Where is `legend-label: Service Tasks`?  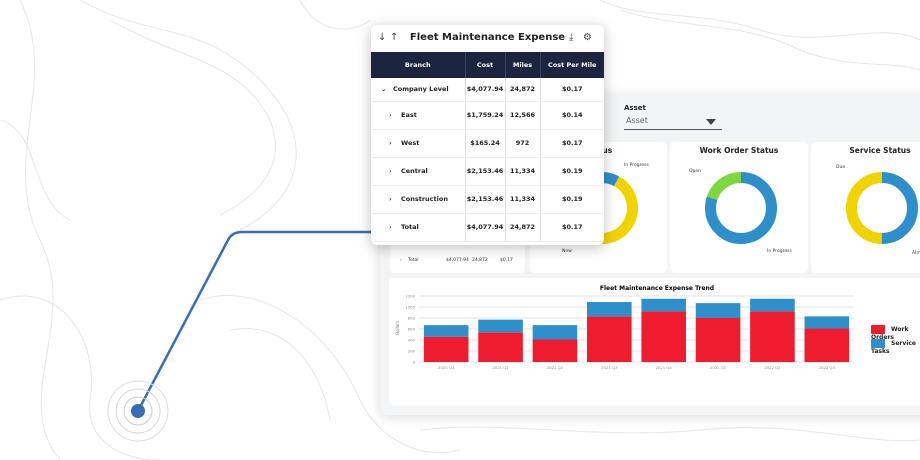 legend-label: Service Tasks is located at coordinates (893, 347).